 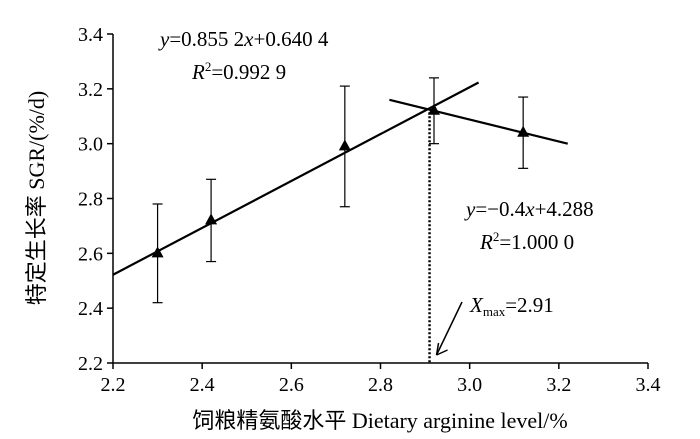 I want to click on equation-2-intercept: +4.288, so click(x=564, y=209).